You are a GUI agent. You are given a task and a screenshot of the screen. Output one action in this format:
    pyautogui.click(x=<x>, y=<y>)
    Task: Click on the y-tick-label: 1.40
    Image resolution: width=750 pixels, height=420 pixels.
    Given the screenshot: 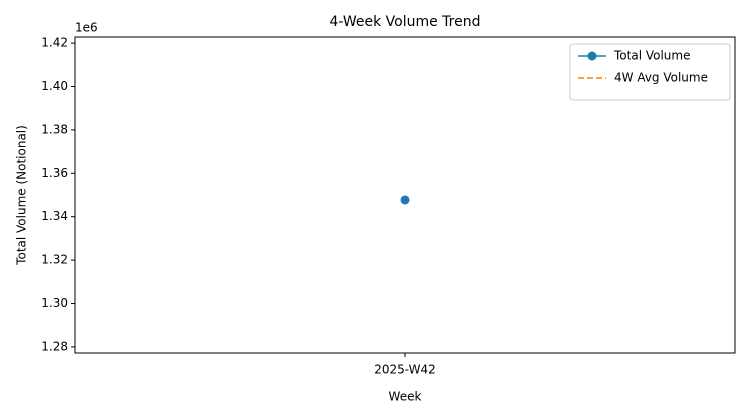 What is the action you would take?
    pyautogui.click(x=54, y=86)
    